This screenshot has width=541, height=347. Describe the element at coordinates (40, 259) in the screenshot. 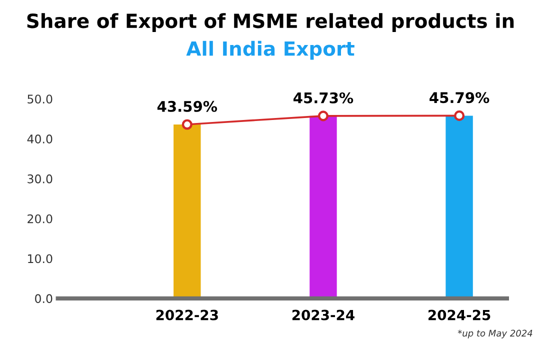

I see `y-tick-label: 10.0` at that location.